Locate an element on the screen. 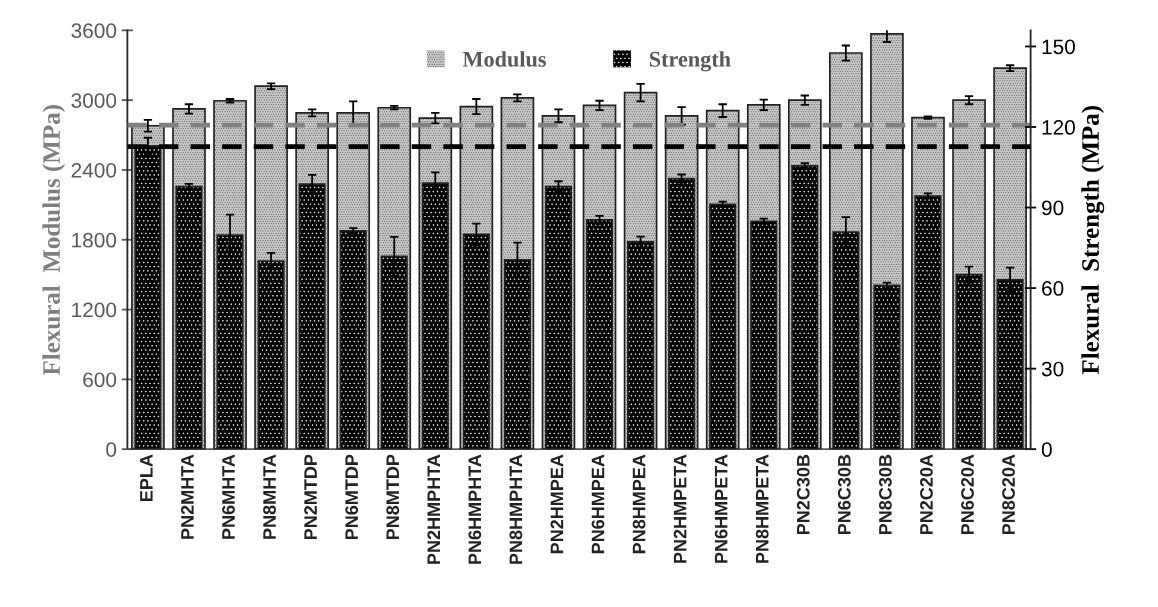 The width and height of the screenshot is (1158, 607). y-tick-label: 2400 is located at coordinates (94, 170).